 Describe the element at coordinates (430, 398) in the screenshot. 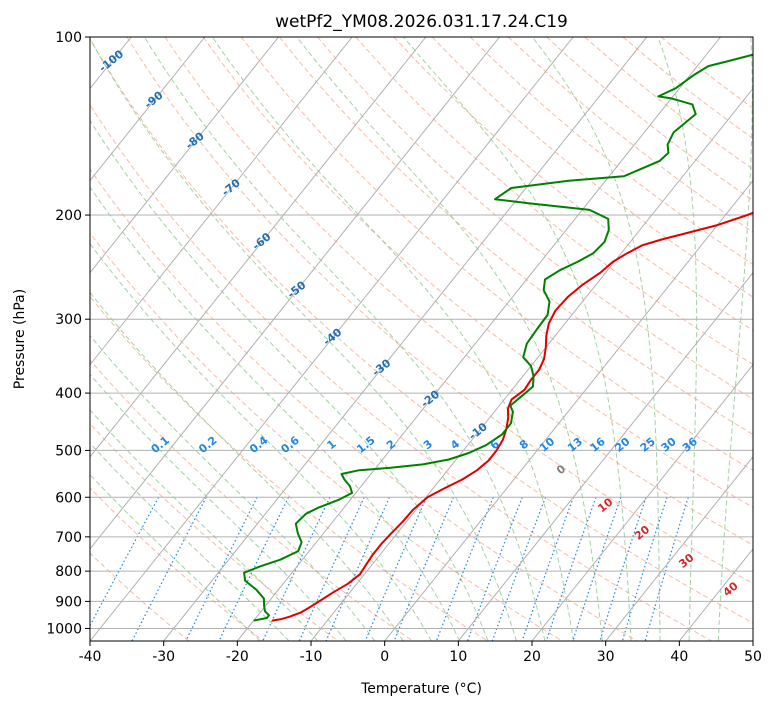

I see `isotherm-label: -20` at that location.